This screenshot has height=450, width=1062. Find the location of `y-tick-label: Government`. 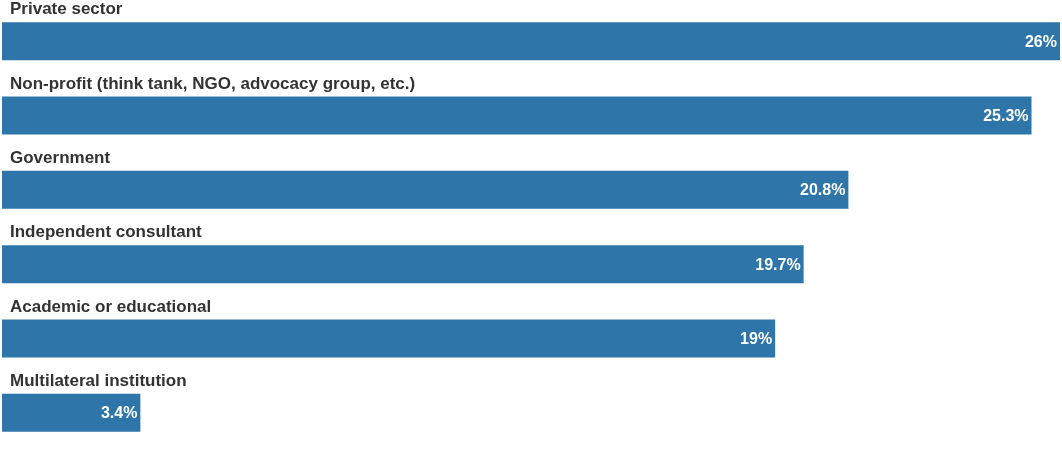

y-tick-label: Government is located at coordinates (60, 157).